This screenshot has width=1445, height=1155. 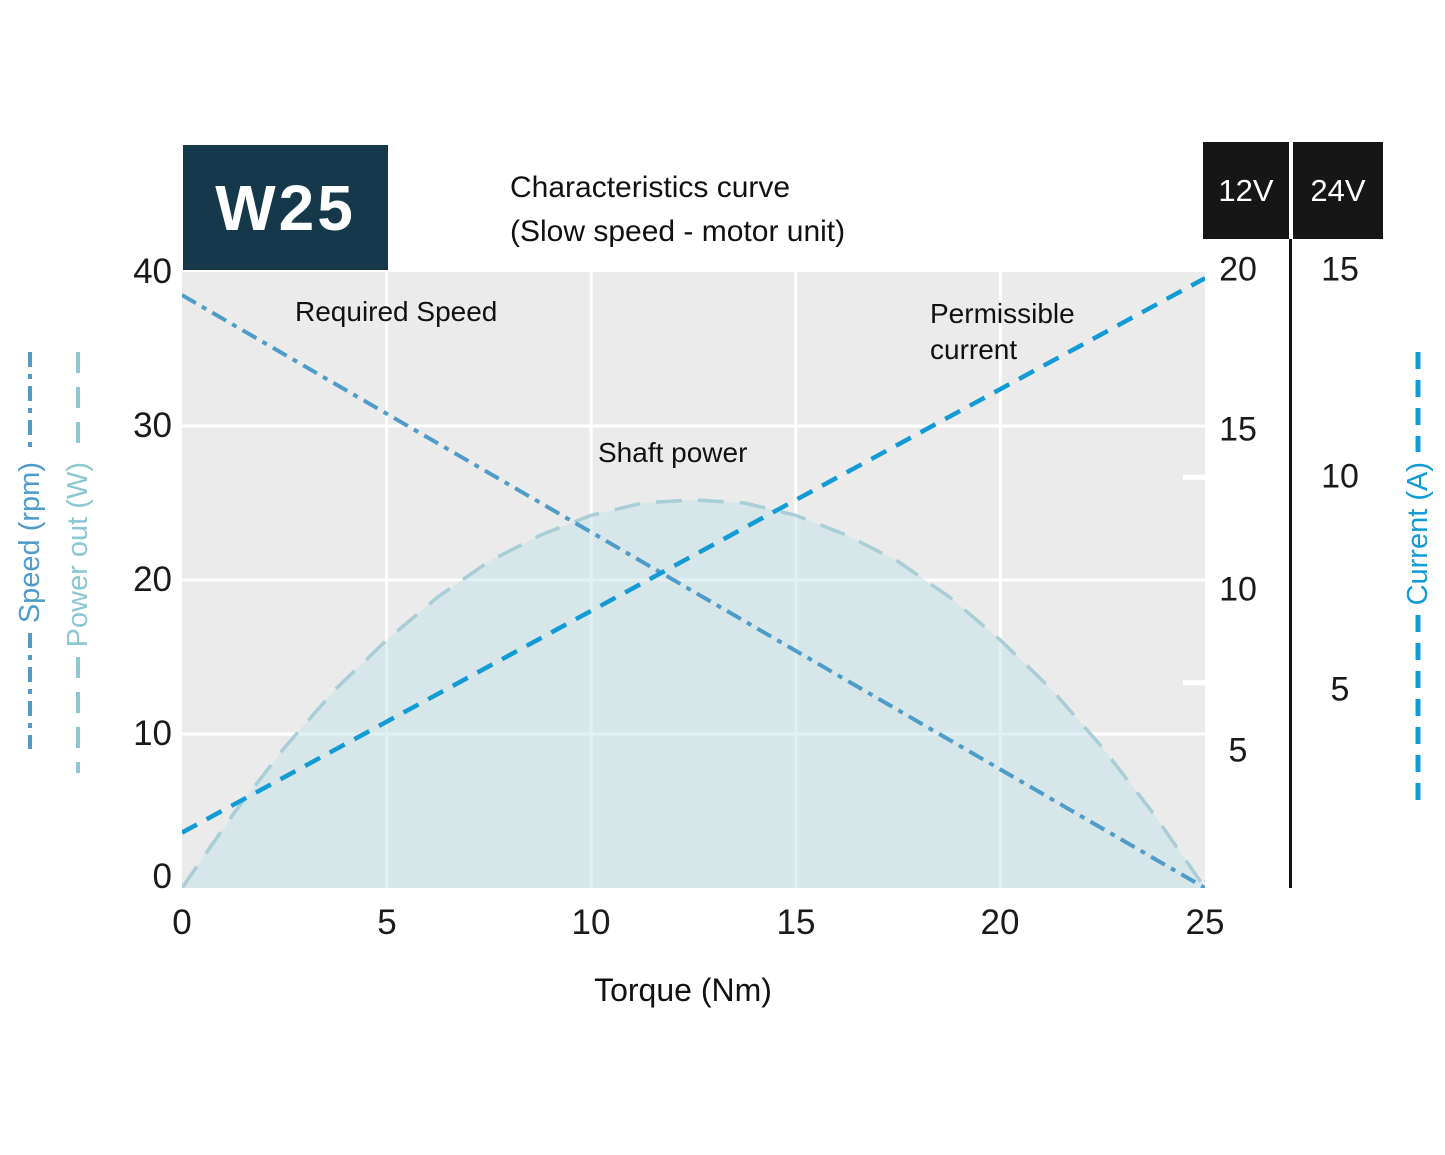 I want to click on chart-title-line2: (Slow speed - motor unit), so click(x=678, y=231).